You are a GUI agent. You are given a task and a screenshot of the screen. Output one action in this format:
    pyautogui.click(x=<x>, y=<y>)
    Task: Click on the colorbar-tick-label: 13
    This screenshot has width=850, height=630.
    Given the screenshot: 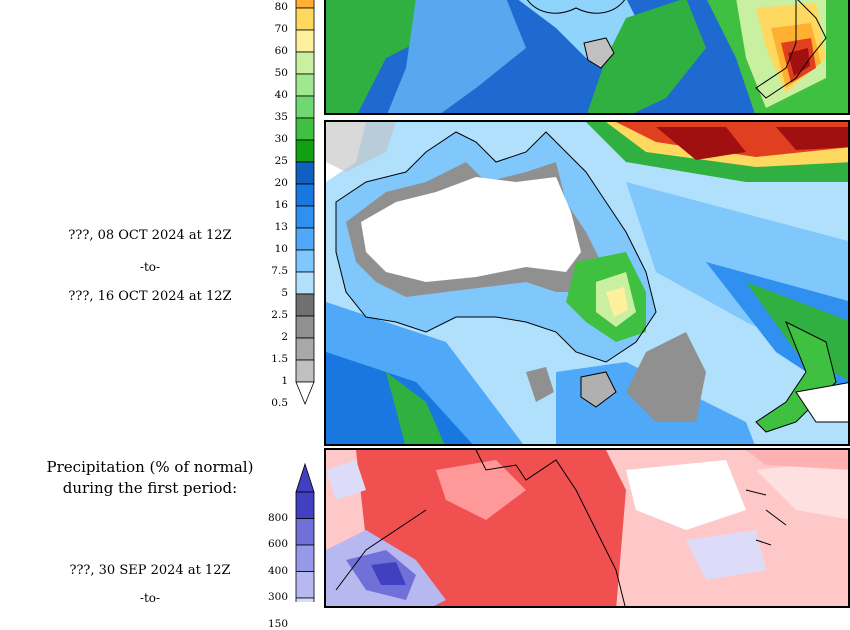 What is the action you would take?
    pyautogui.click(x=281, y=227)
    